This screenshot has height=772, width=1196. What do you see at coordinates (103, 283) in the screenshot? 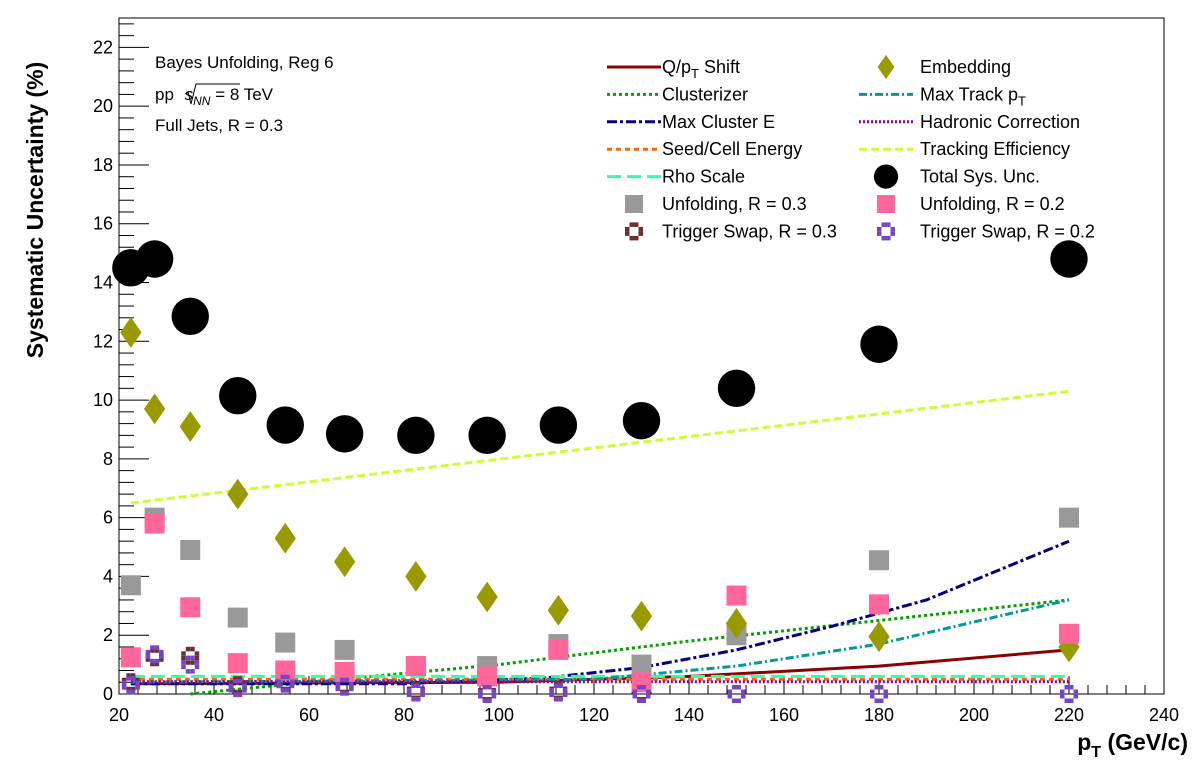
I see `y-tick-label: 14` at bounding box center [103, 283].